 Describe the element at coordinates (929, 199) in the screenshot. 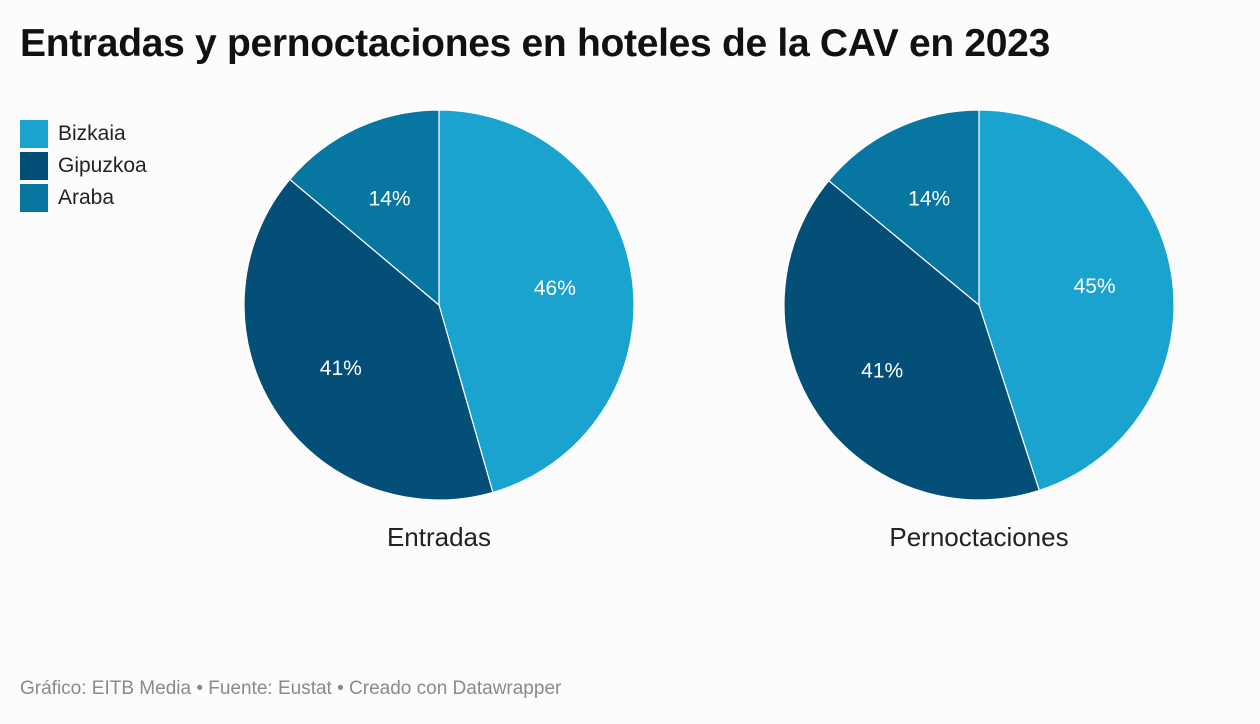

I see `slice-label-pernoctaciones-araba: 14%` at that location.